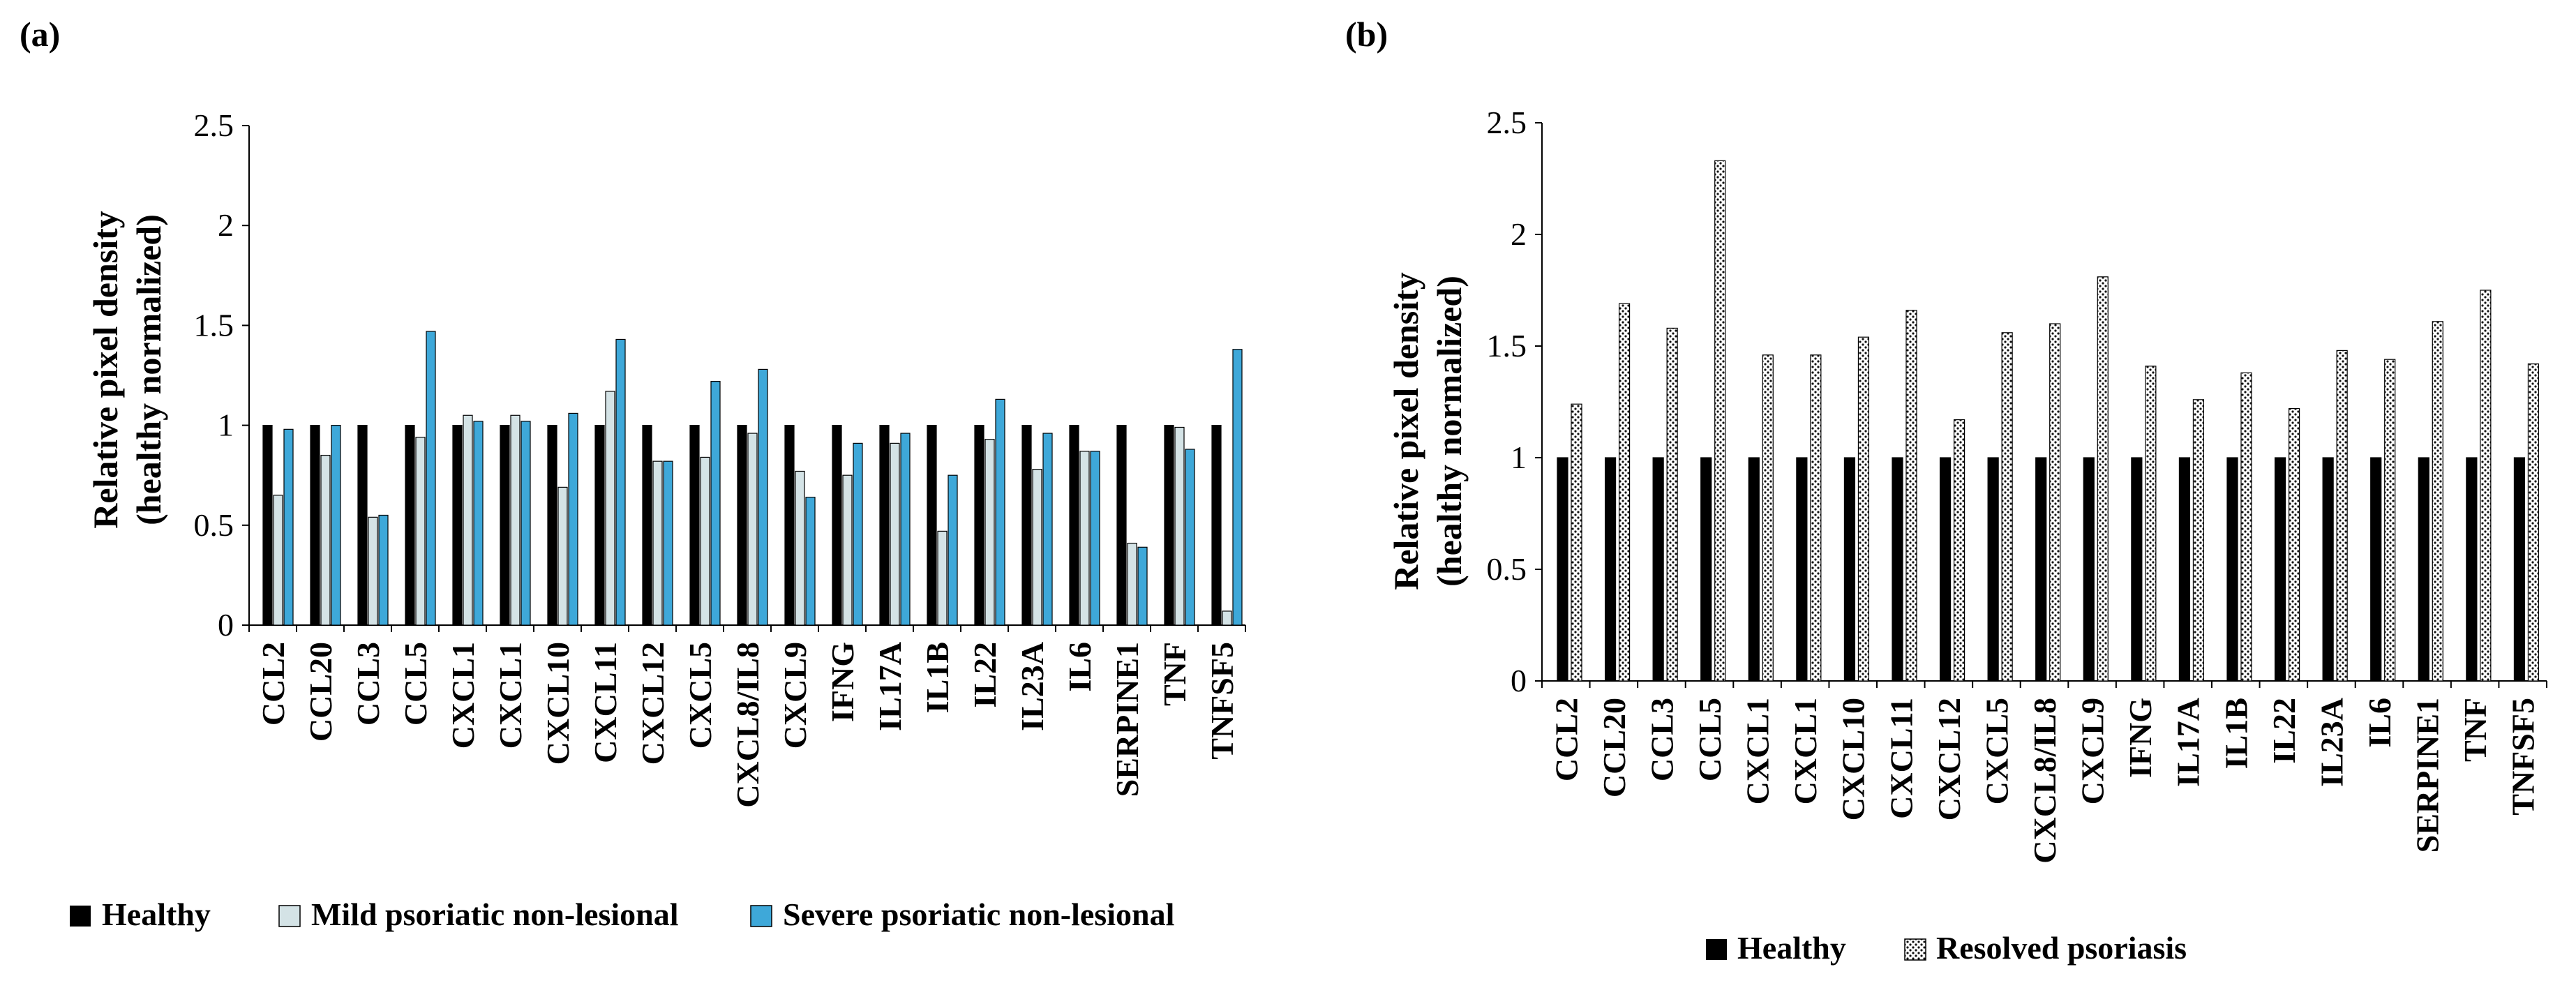 The height and width of the screenshot is (990, 2576). Describe the element at coordinates (610, 509) in the screenshot. I see `bar-mild-psoriatic-non-lesional-cxcl11` at that location.